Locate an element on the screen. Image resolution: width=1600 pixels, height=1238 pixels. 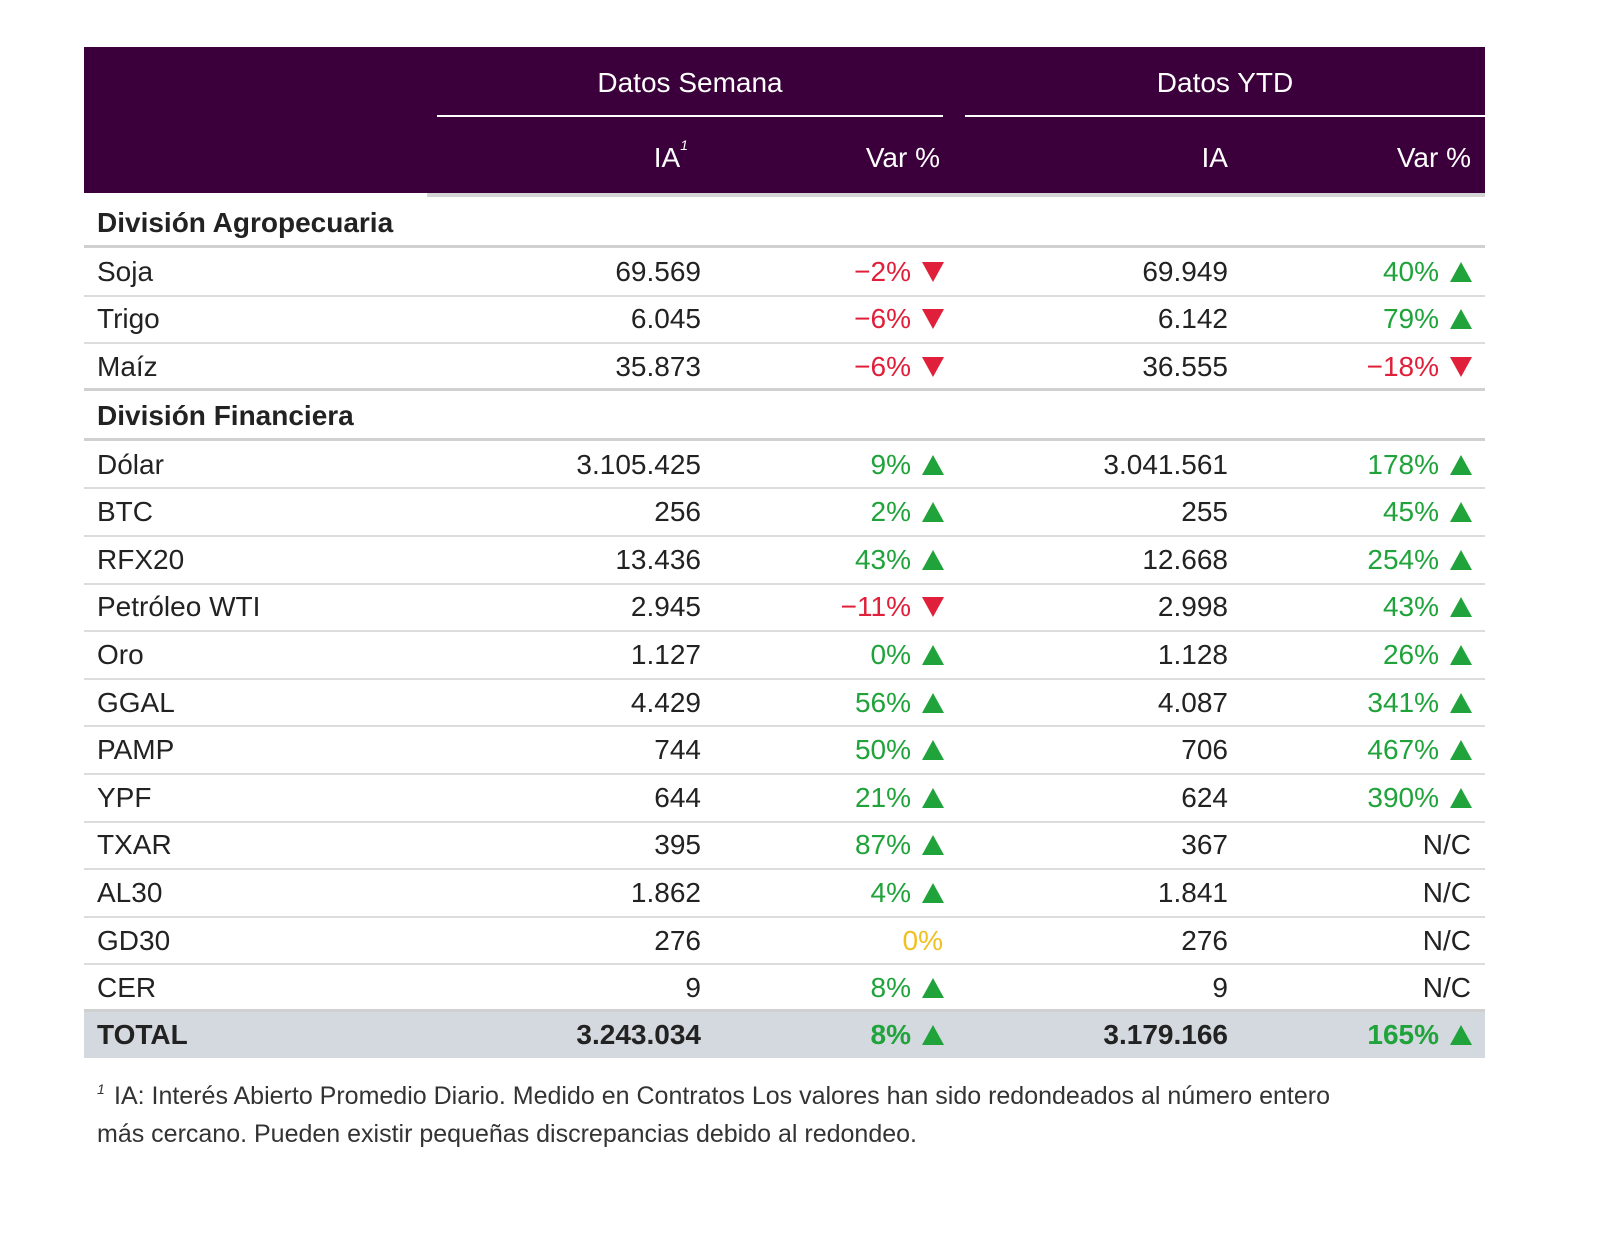
column-header: Var % is located at coordinates (902, 157).